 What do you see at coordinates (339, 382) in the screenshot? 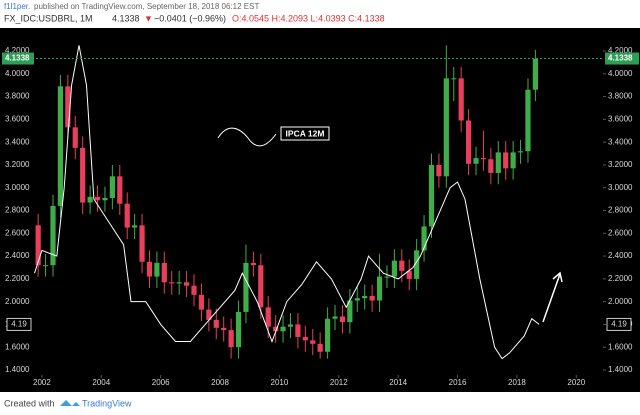
I see `x-tick-label: 2012` at bounding box center [339, 382].